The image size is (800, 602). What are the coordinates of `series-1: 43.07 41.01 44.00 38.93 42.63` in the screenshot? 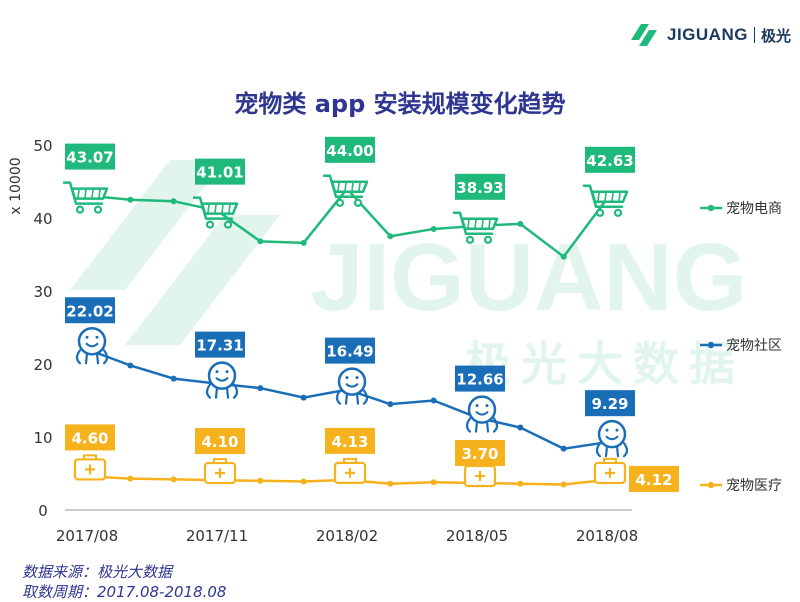 It's located at (348, 198).